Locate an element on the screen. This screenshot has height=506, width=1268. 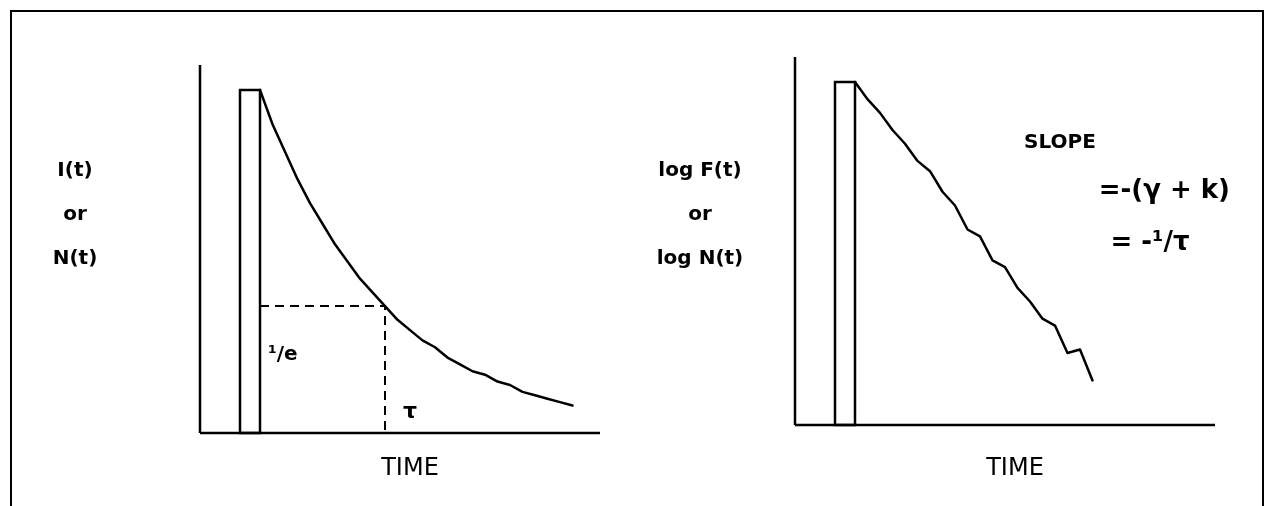
annotation: ¹/e is located at coordinates (283, 353).